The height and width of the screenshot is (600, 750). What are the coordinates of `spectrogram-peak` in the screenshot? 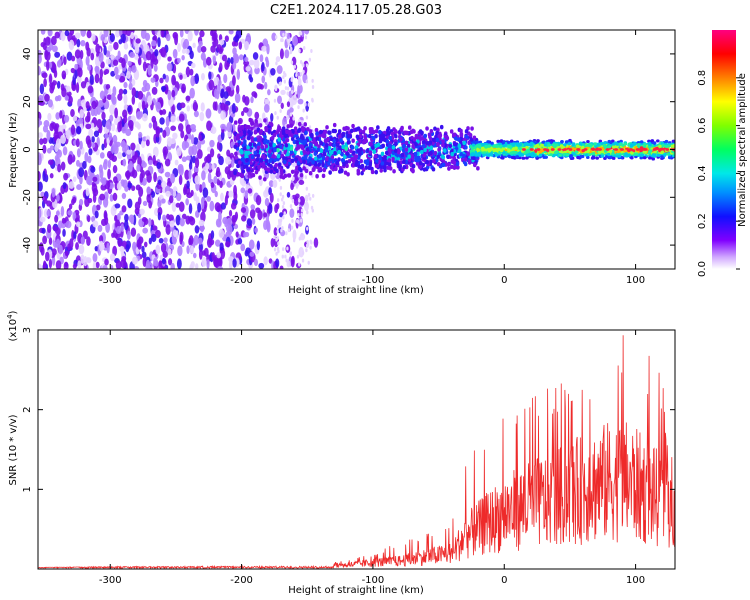 It's located at (616, 149).